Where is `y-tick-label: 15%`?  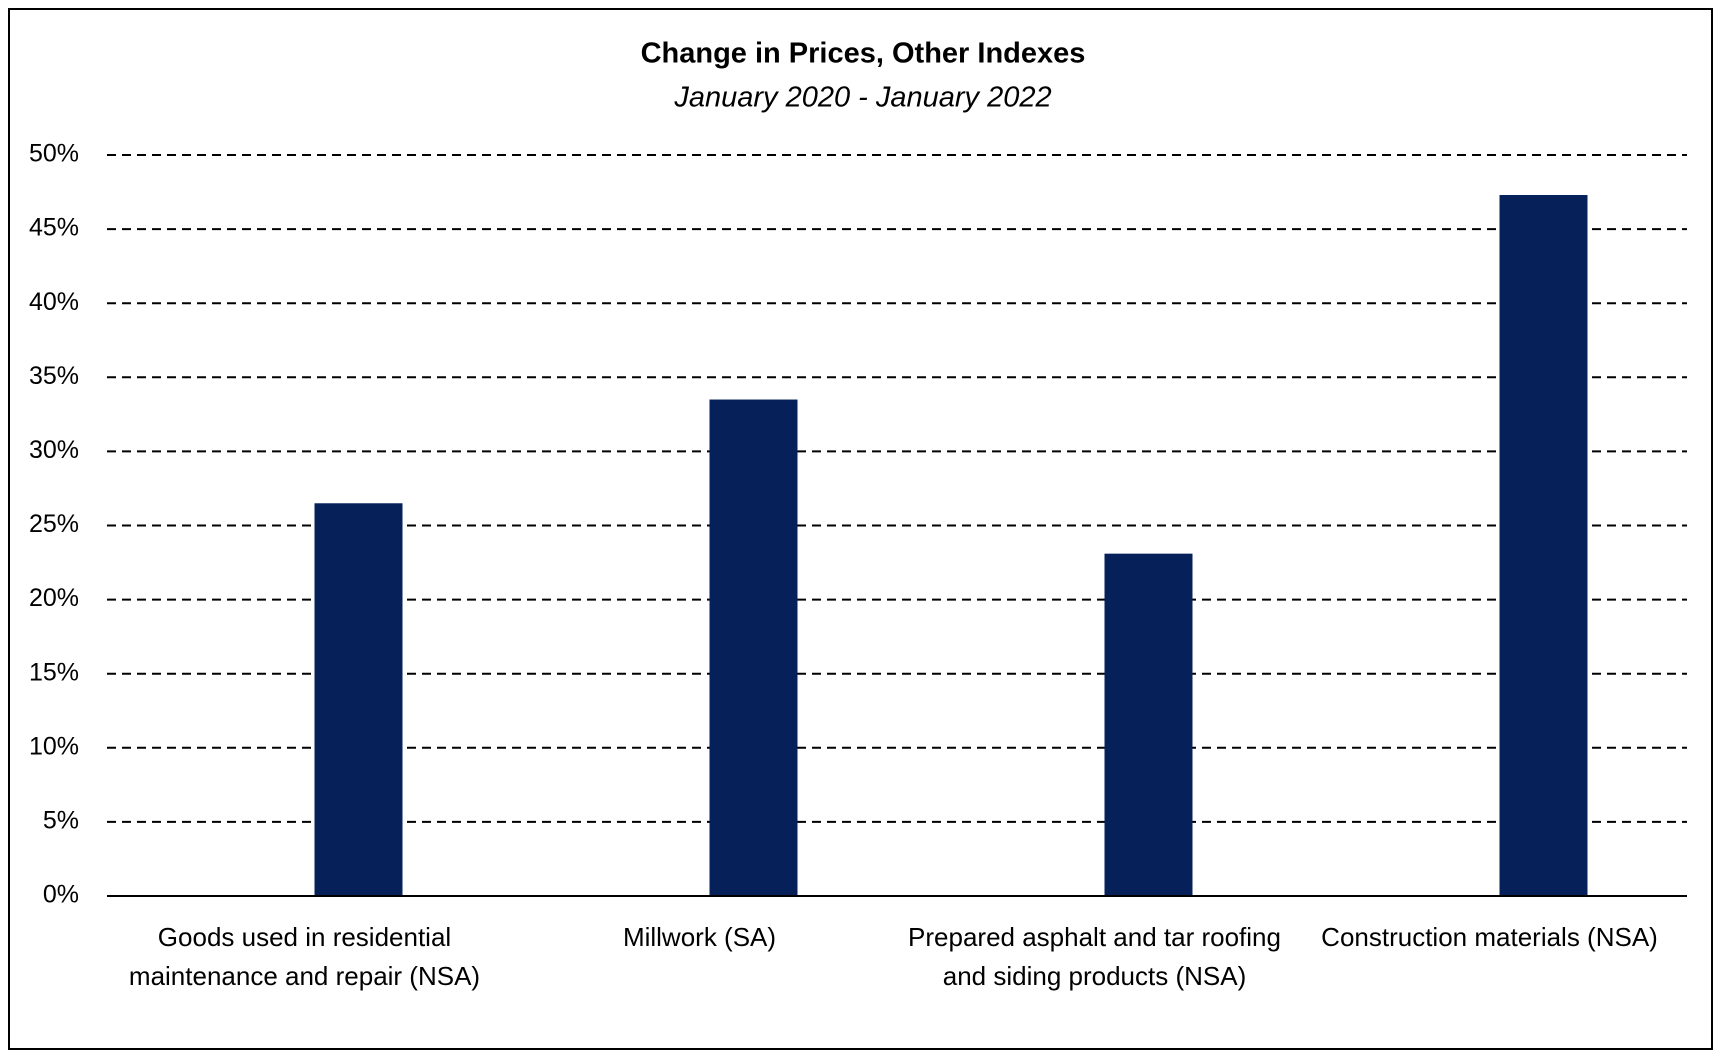
y-tick-label: 15% is located at coordinates (54, 672).